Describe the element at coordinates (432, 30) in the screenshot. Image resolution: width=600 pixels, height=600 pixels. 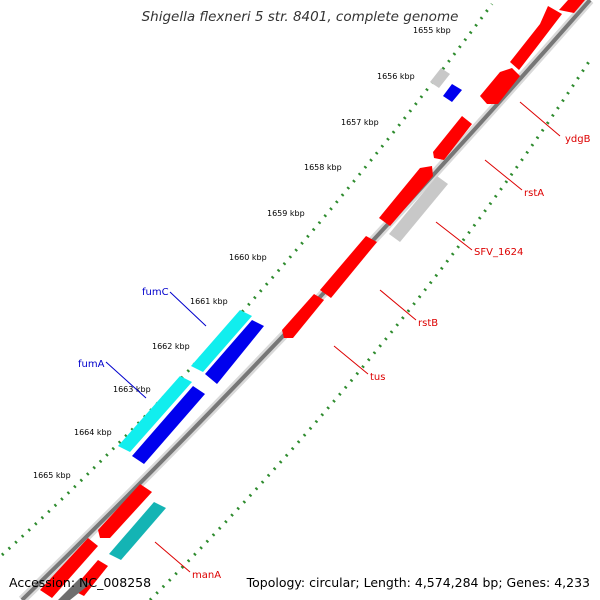
I see `tick-label: 1655 kbp` at that location.